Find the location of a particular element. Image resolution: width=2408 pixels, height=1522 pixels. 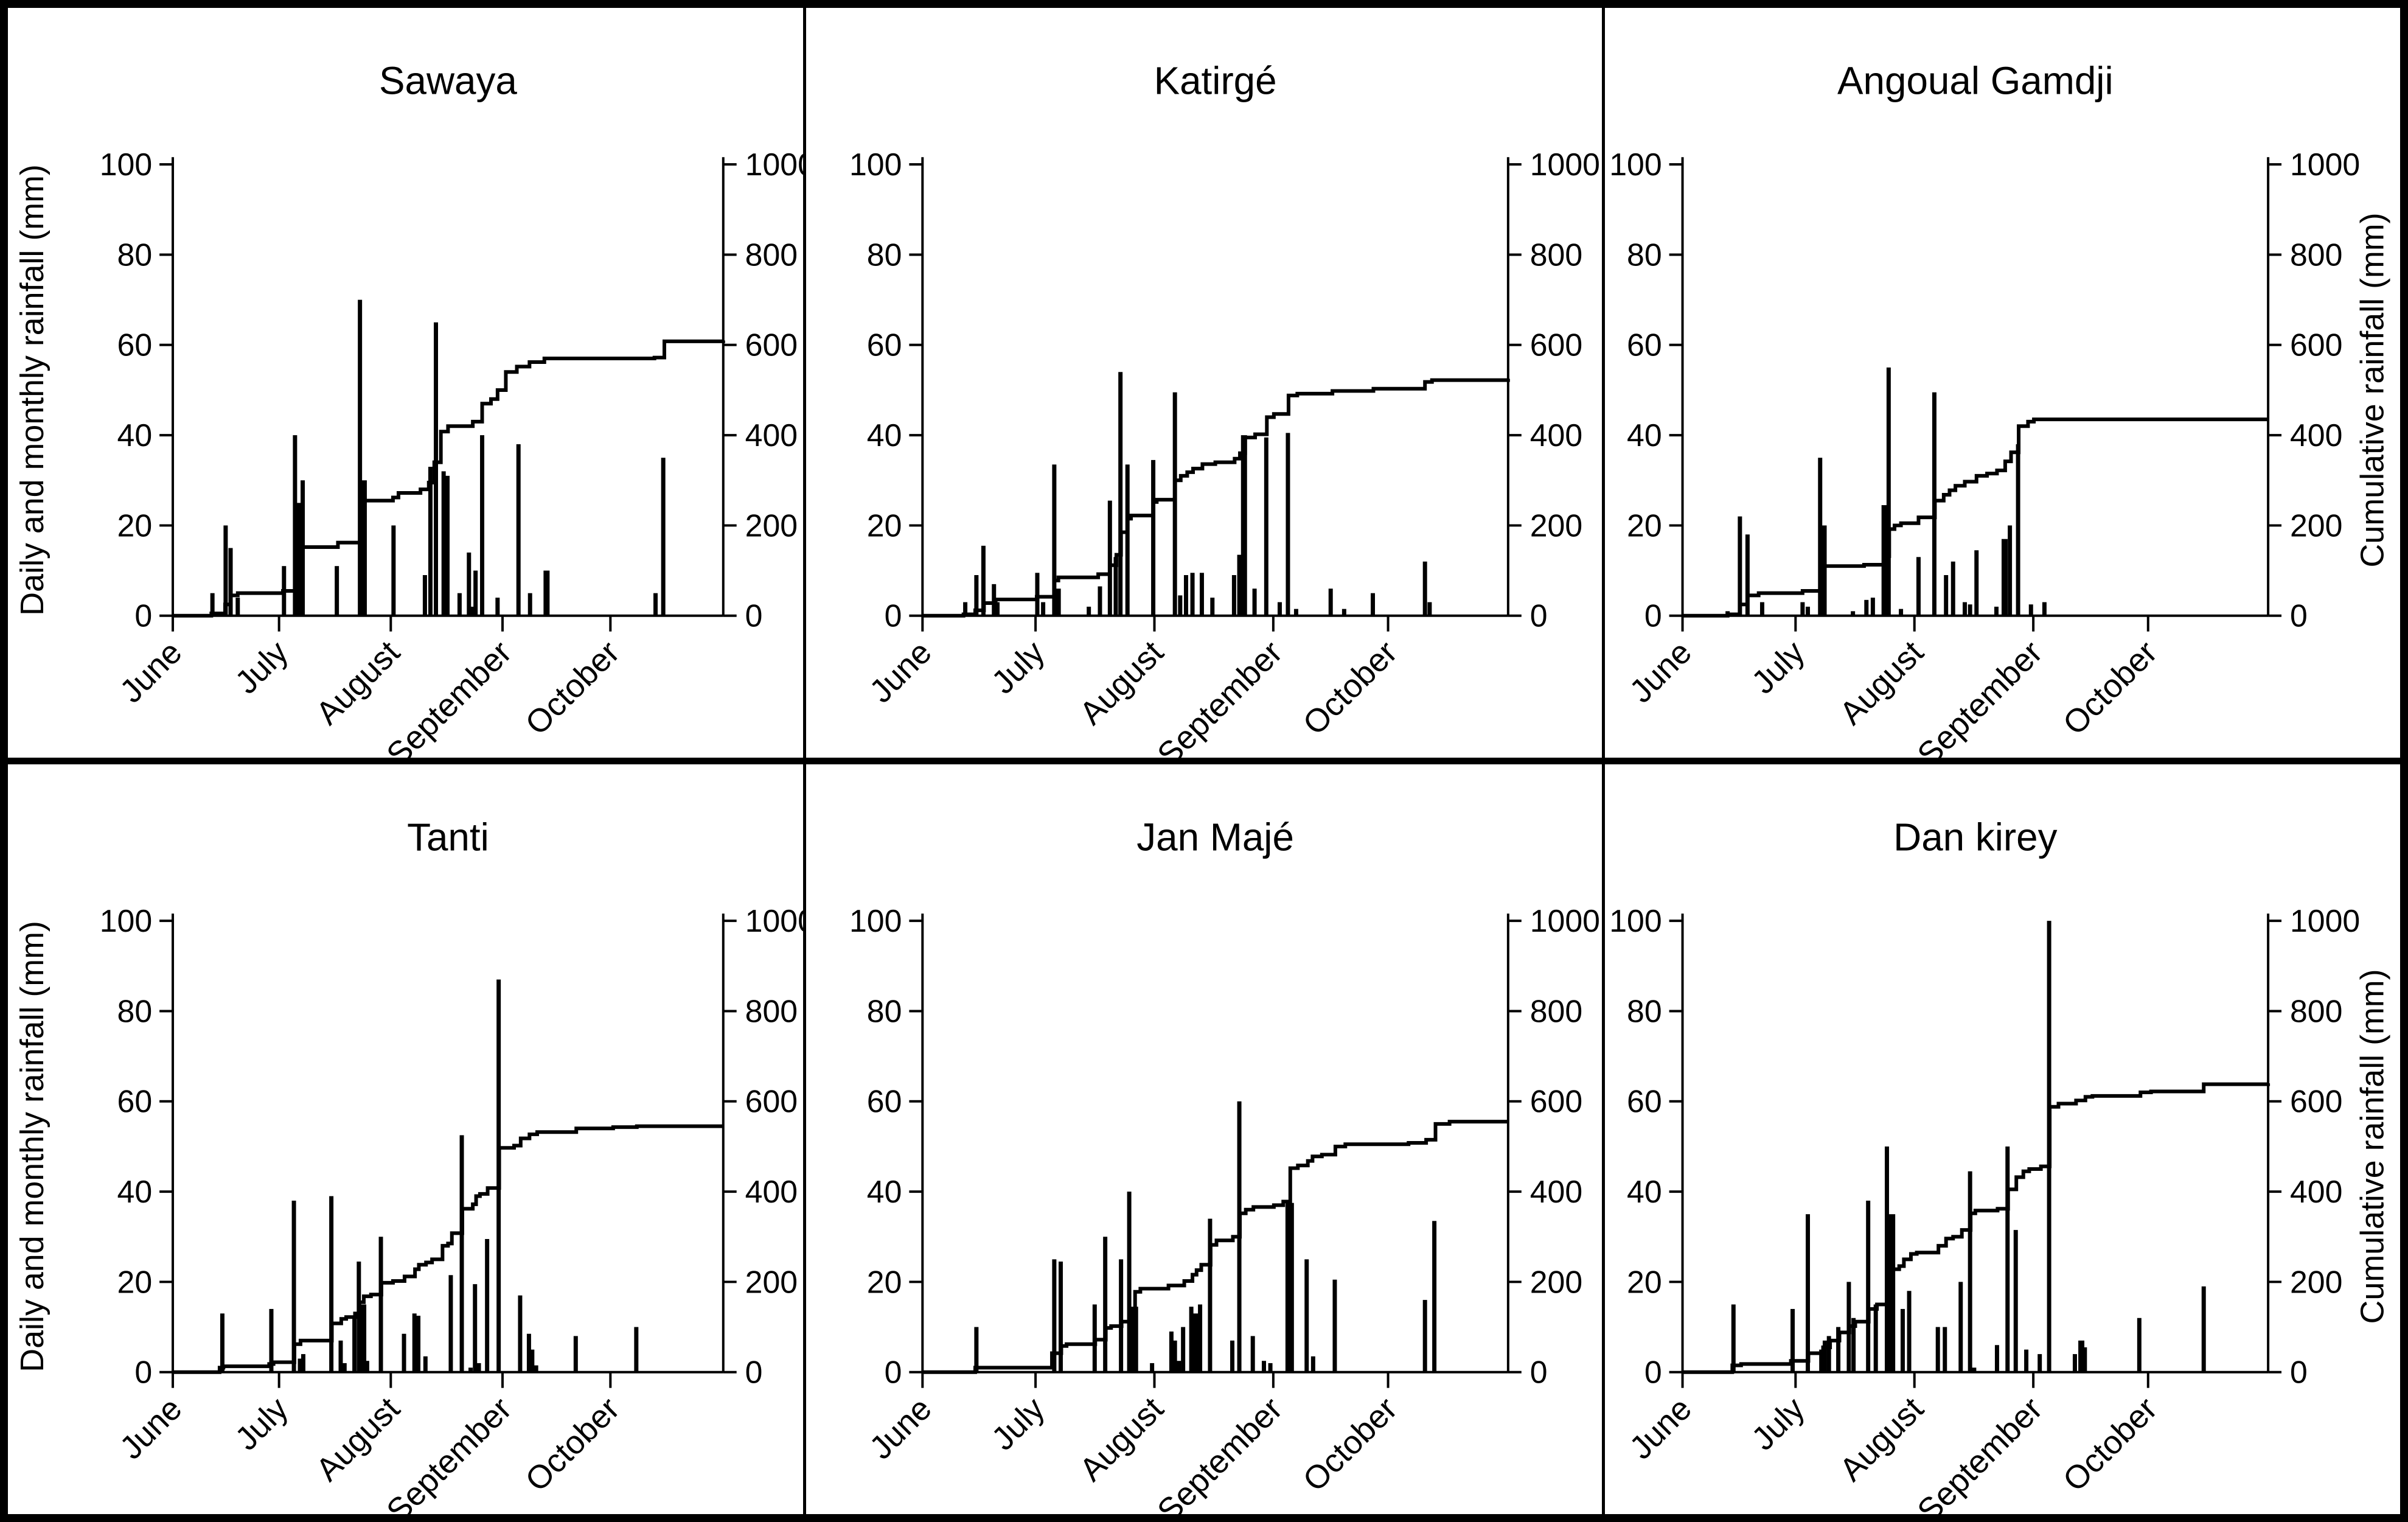

left-axis-label: Daily and monthly rainfall (mm) is located at coordinates (32, 390).